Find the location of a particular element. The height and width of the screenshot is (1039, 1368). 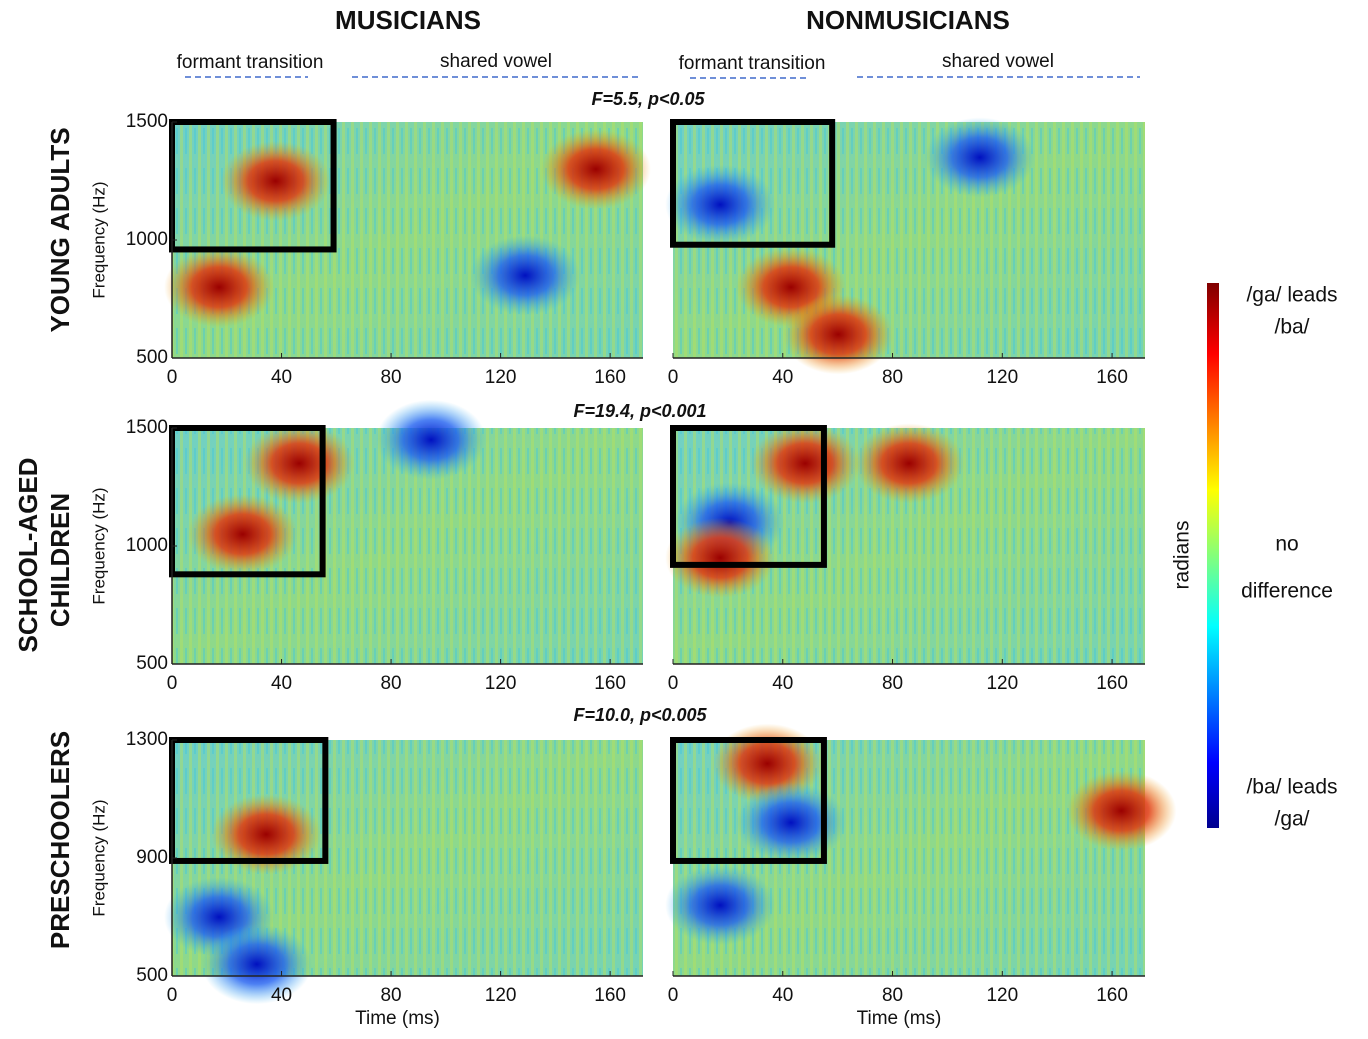

column-title: NONMUSICIANS is located at coordinates (908, 20).